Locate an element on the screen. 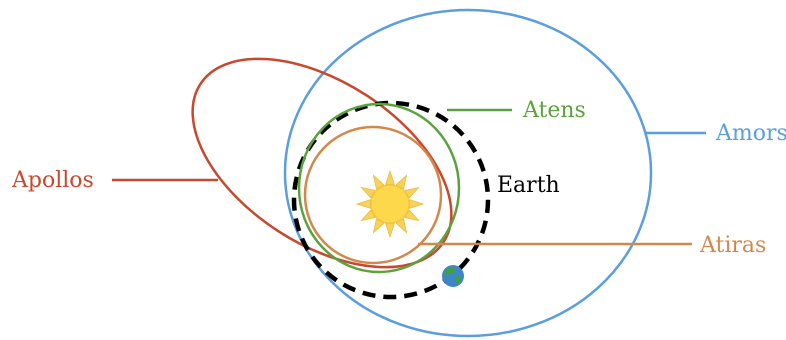 This screenshot has width=786, height=340. atiras-orbit is located at coordinates (373, 195).